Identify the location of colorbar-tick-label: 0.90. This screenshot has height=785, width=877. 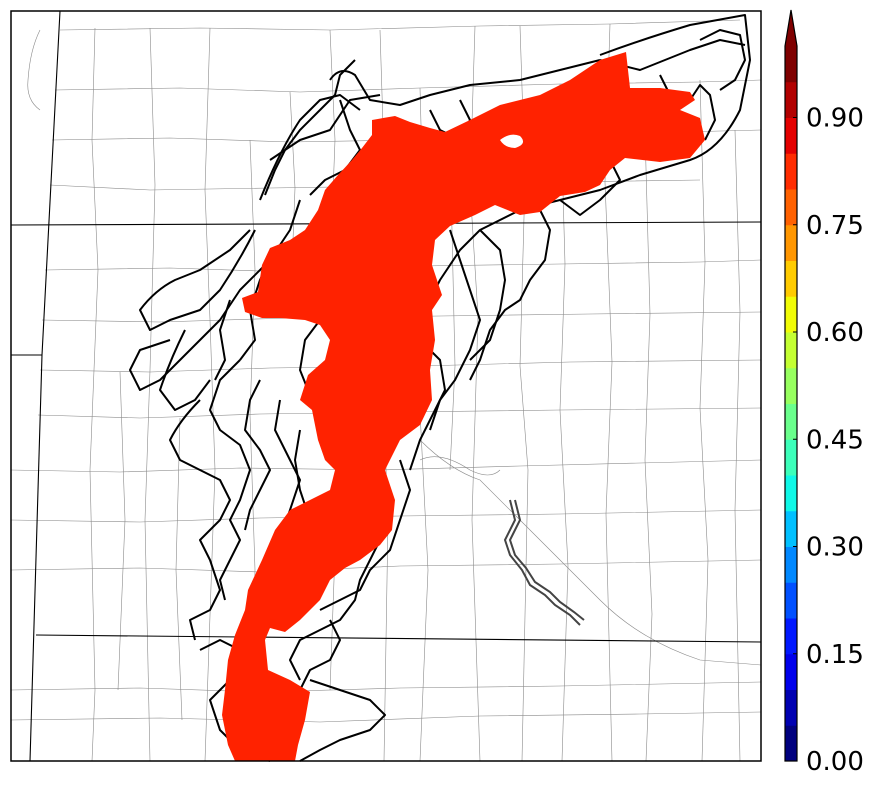
(835, 119).